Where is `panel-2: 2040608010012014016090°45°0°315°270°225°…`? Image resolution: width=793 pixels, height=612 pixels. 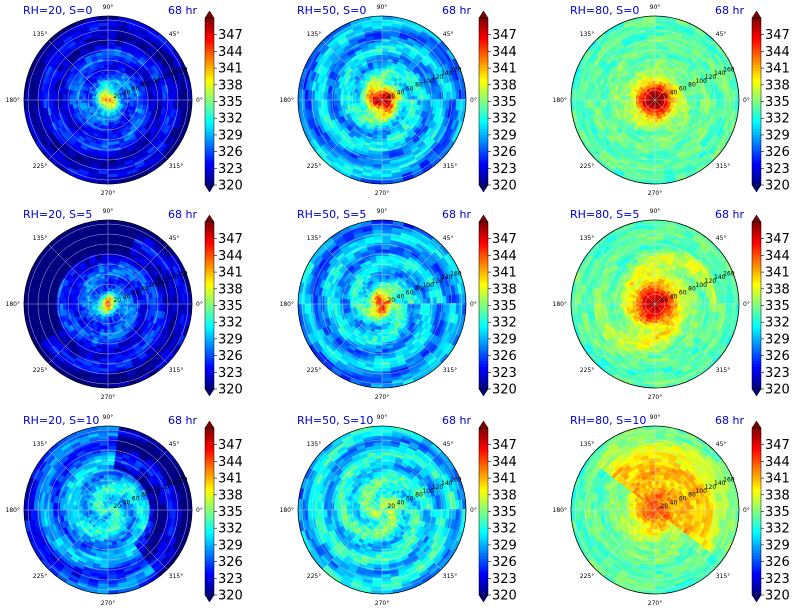
panel-2: 2040608010012014016090°45°0°315°270°225°… is located at coordinates (398, 100).